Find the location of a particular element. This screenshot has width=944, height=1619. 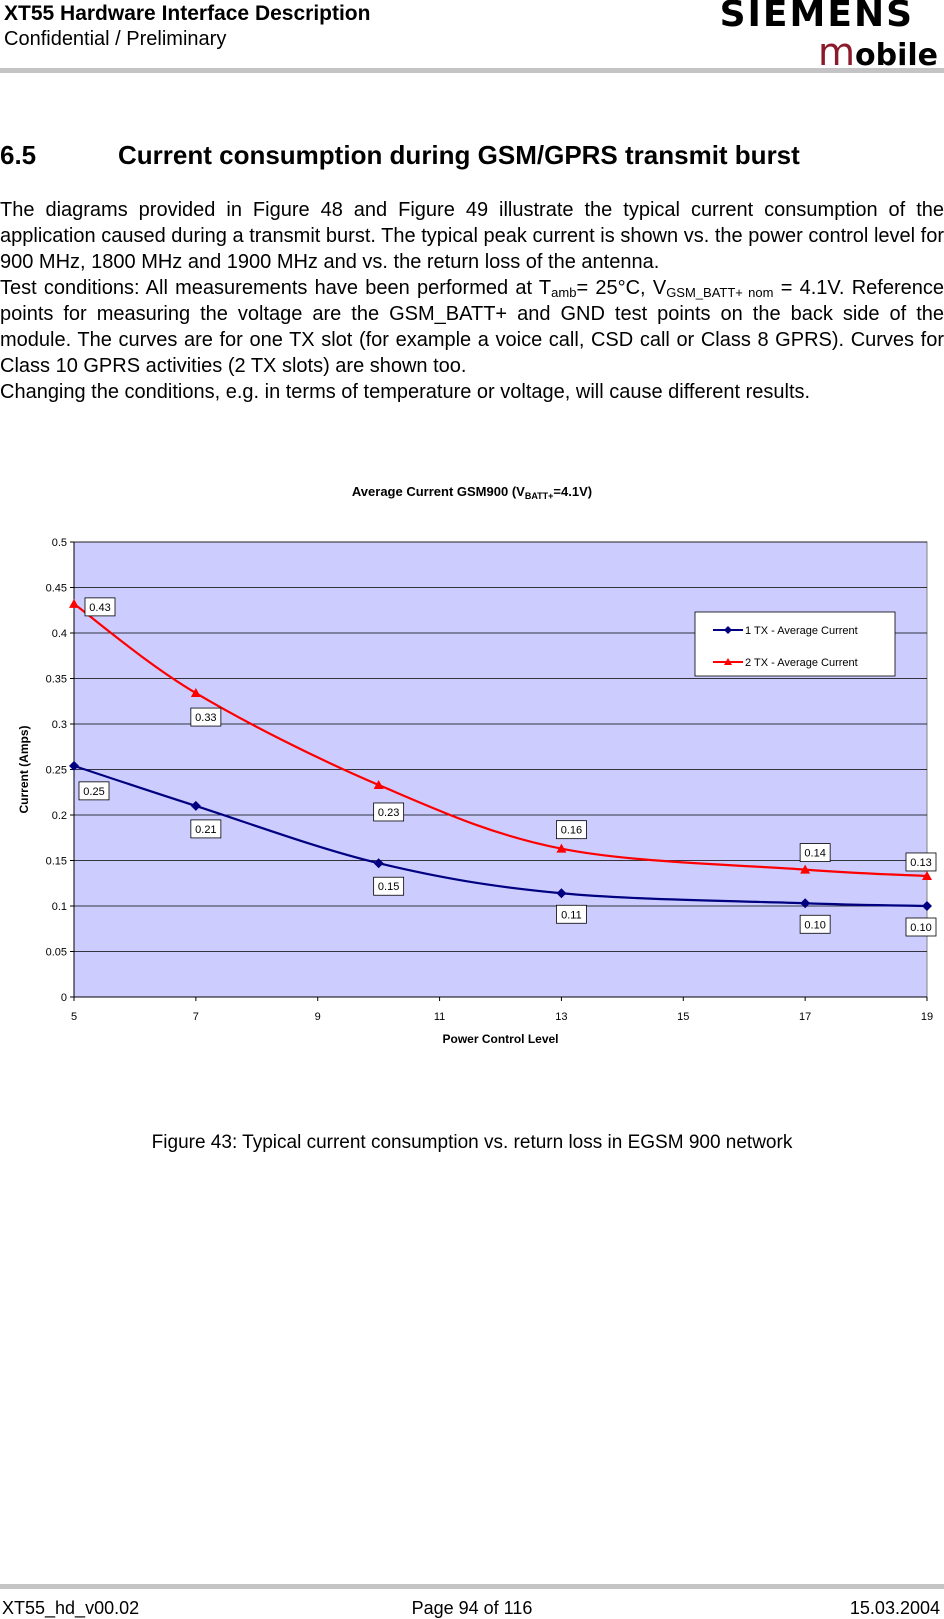

data-label-text: 0.43 is located at coordinates (99, 608).